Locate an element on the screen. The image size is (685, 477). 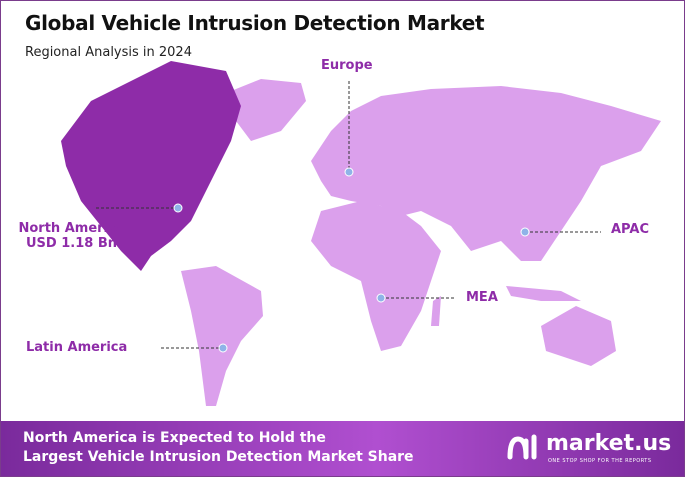
australia is located at coordinates (578, 336).